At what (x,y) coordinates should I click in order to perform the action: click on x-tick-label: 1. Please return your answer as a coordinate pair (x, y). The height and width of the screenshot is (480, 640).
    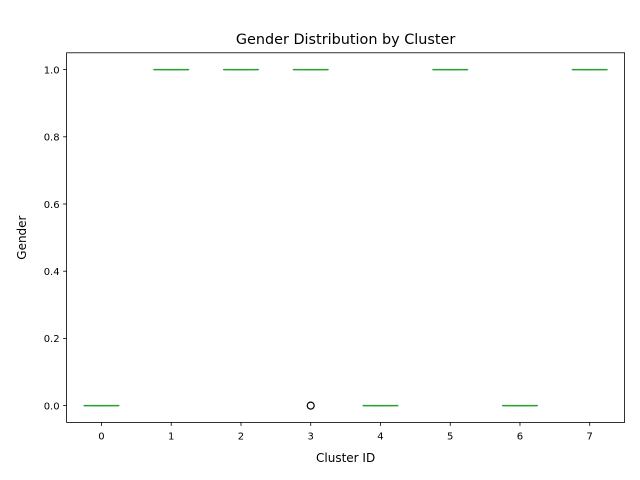
    Looking at the image, I should click on (171, 436).